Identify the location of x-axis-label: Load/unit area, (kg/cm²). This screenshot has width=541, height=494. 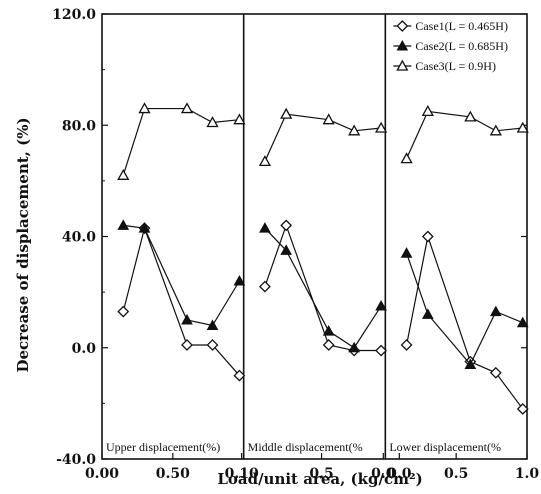
(319, 479).